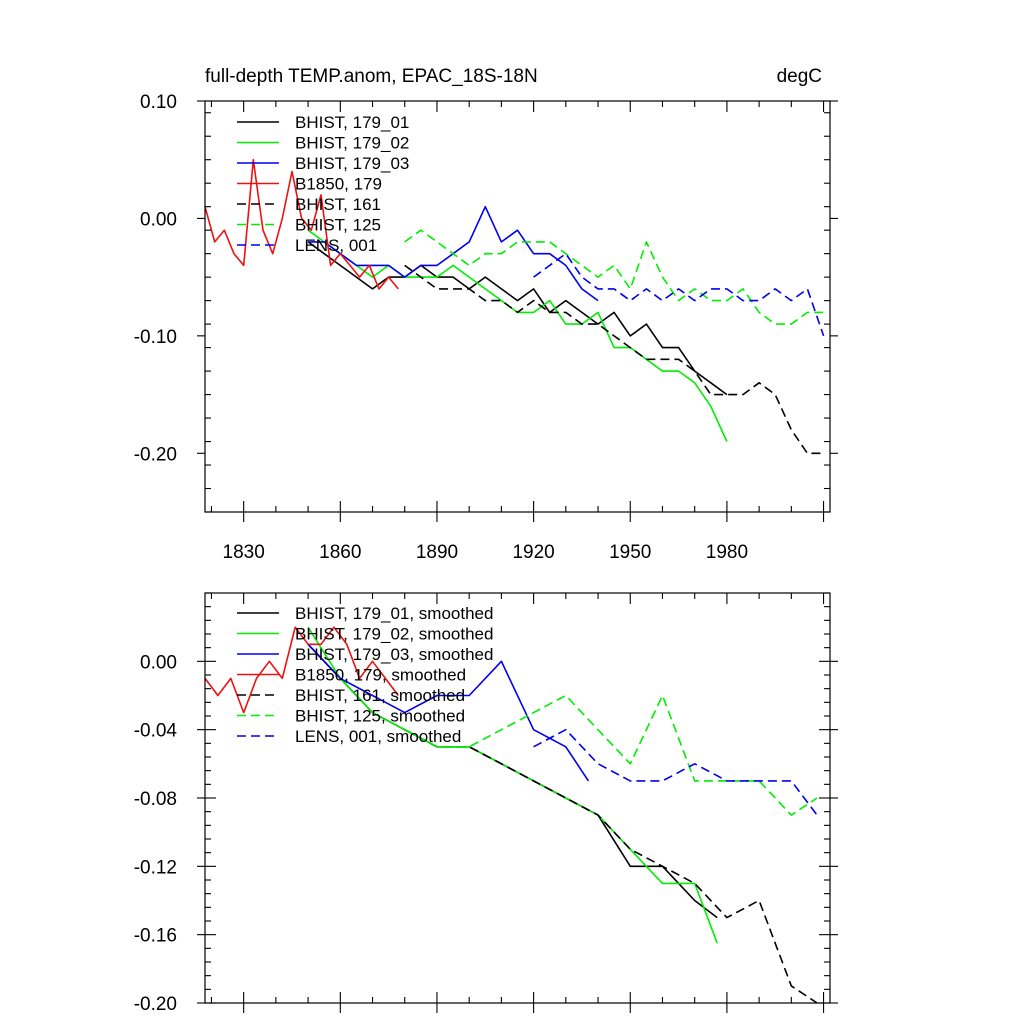 The width and height of the screenshot is (1024, 1024). What do you see at coordinates (158, 102) in the screenshot?
I see `top-ytick-label-0: 0.10` at bounding box center [158, 102].